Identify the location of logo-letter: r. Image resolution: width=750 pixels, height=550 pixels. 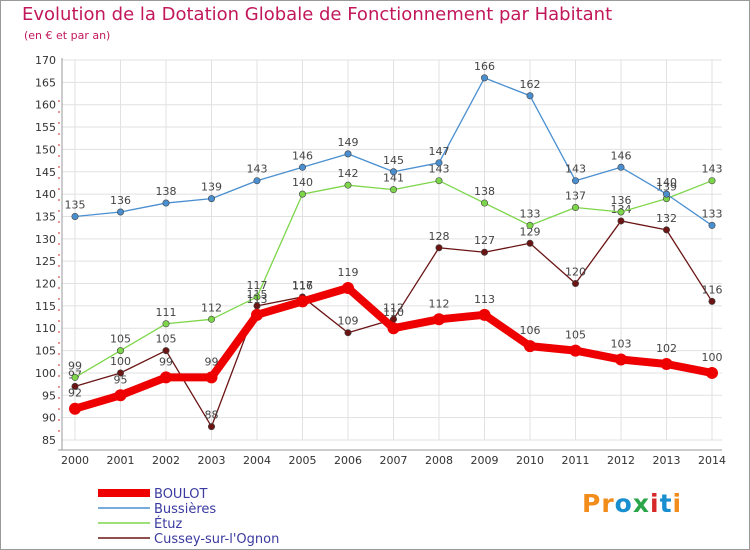
(608, 503).